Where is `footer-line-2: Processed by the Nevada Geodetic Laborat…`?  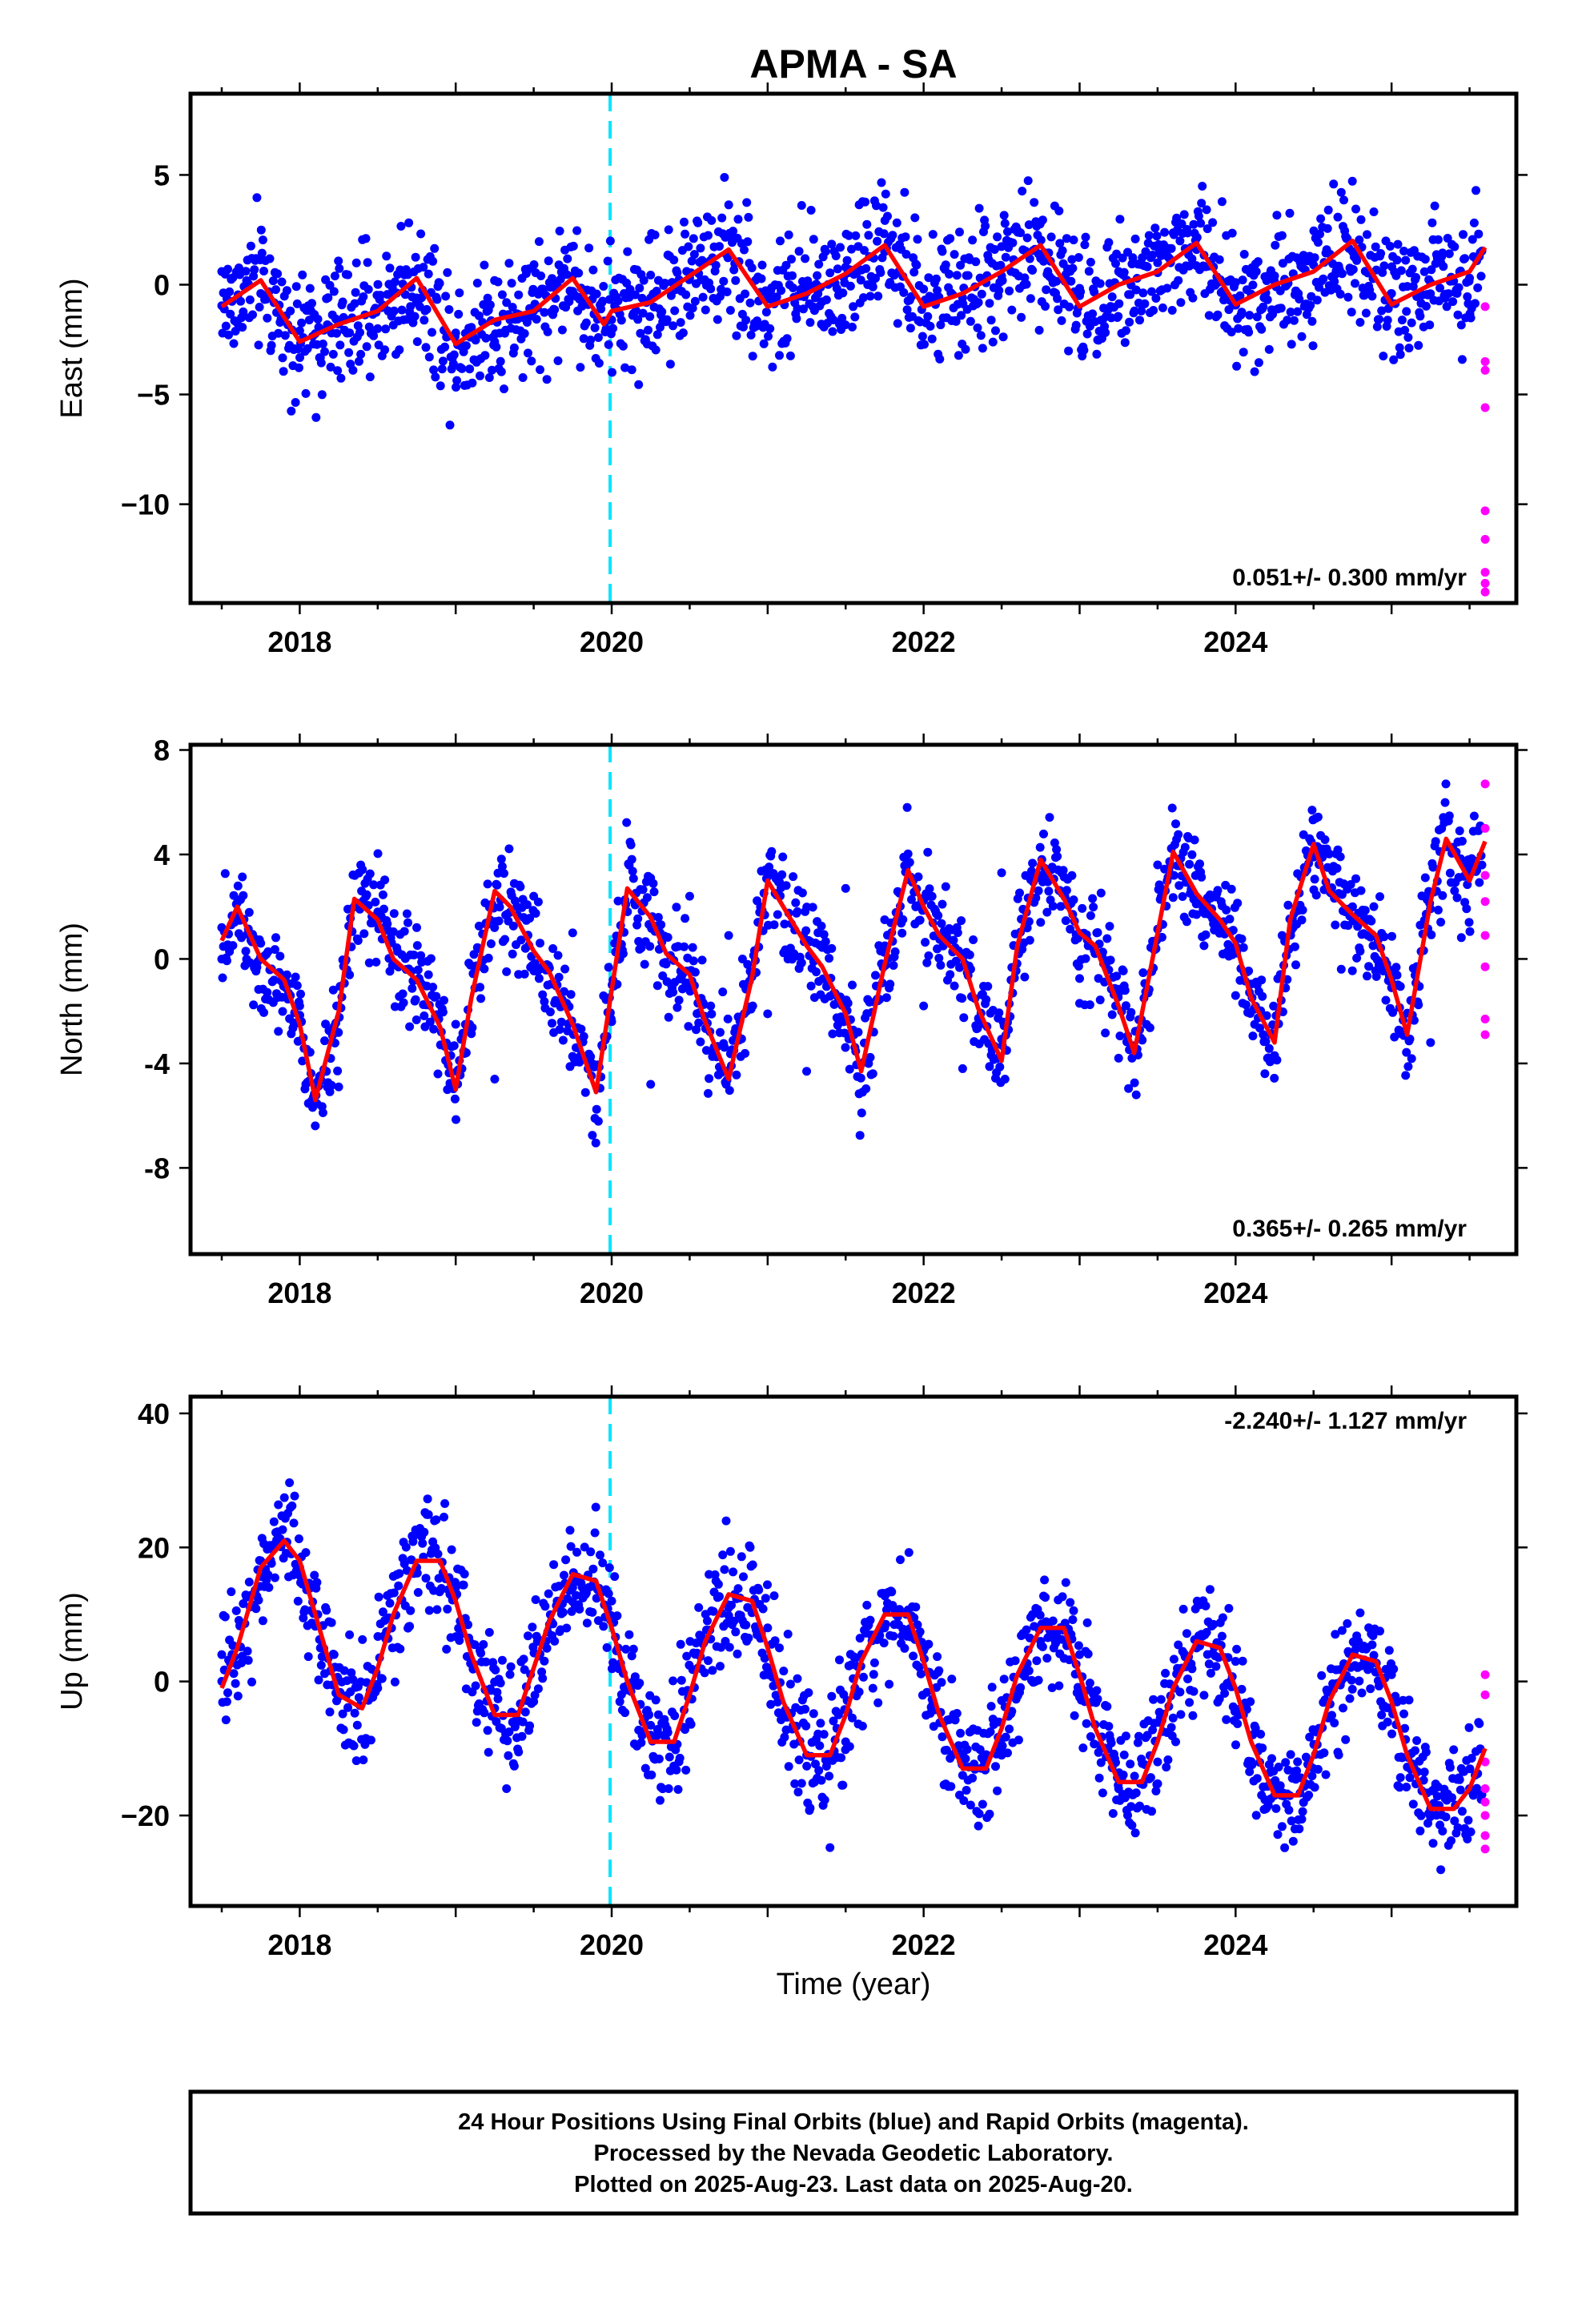 footer-line-2: Processed by the Nevada Geodetic Laborat… is located at coordinates (854, 2153).